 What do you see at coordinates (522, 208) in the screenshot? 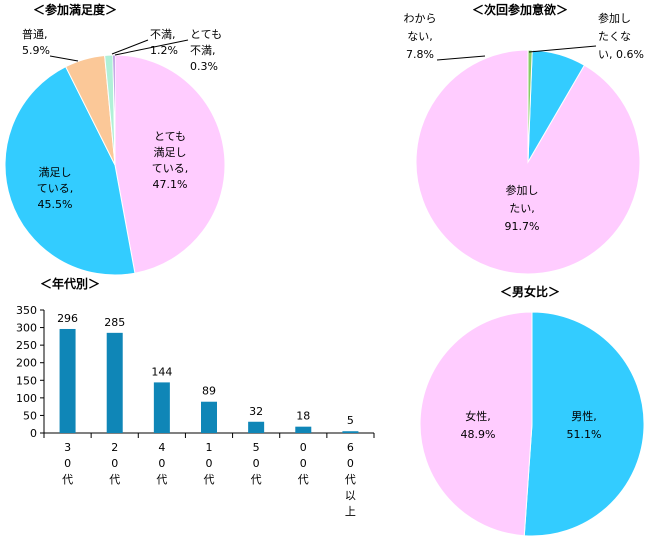
I see `intention-label-1-line: たい,` at bounding box center [522, 208].